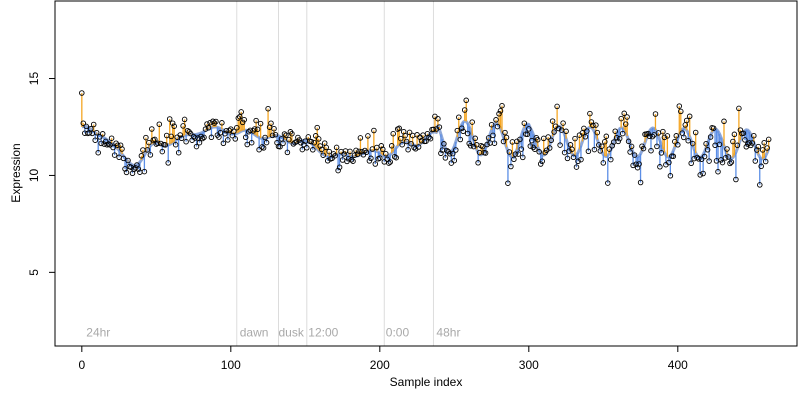  Describe the element at coordinates (448, 332) in the screenshot. I see `annotation-label: 48hr` at that location.